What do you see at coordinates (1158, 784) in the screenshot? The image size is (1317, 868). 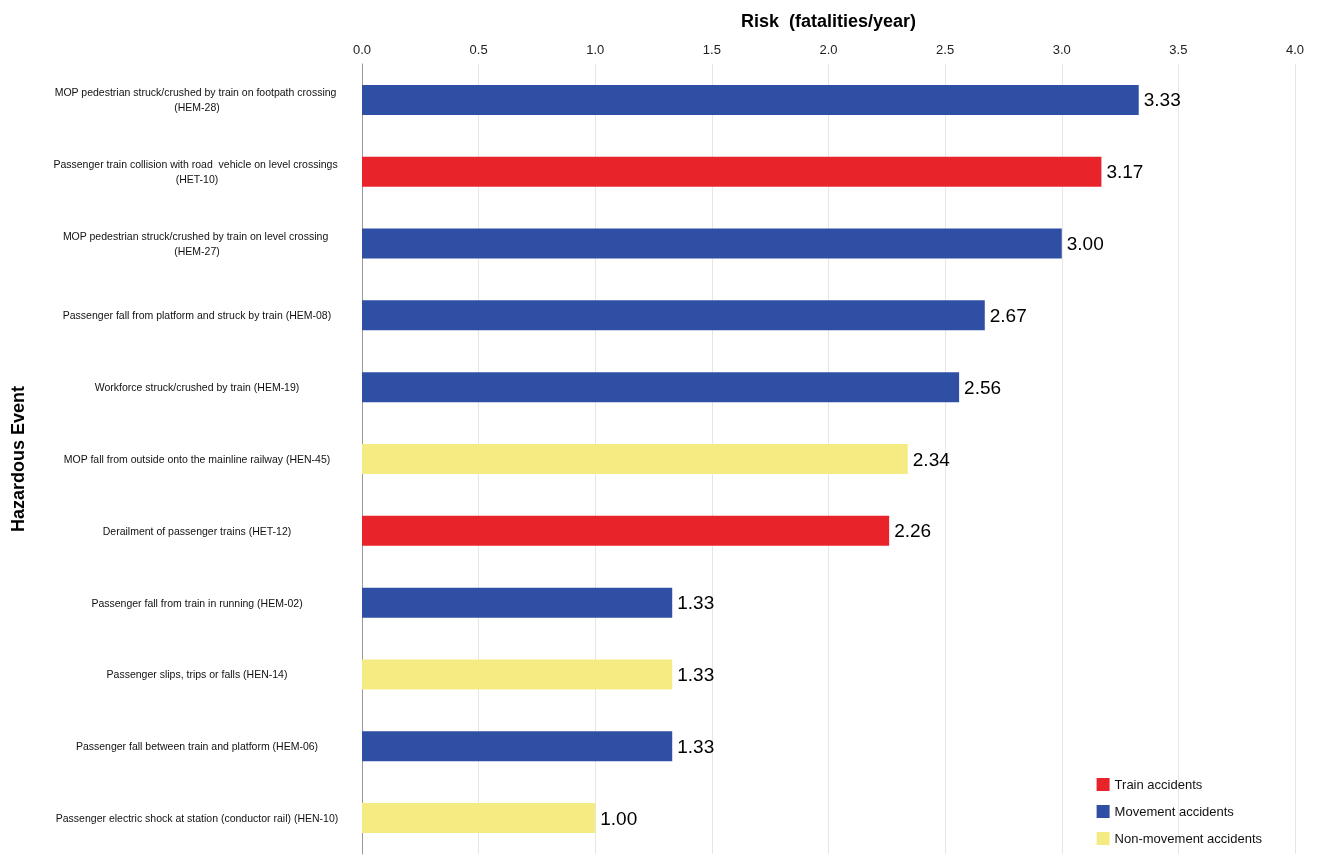 I see `legend-label: Train accidents` at bounding box center [1158, 784].